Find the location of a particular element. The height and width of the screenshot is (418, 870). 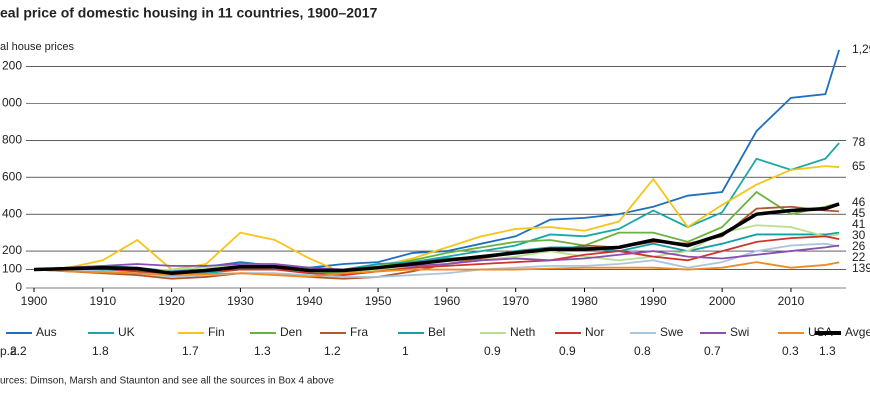

y-tick-label: 0 is located at coordinates (18, 287).